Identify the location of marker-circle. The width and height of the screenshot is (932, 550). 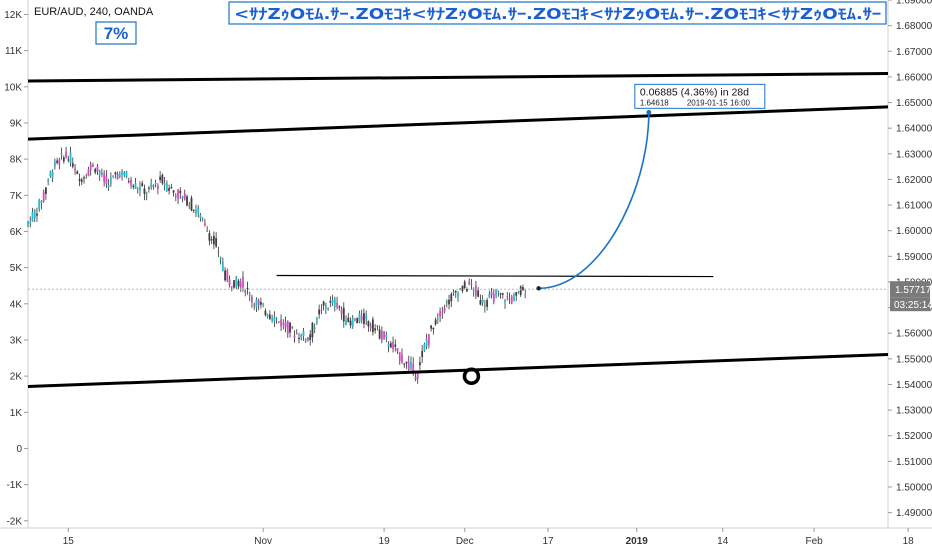
(471, 376).